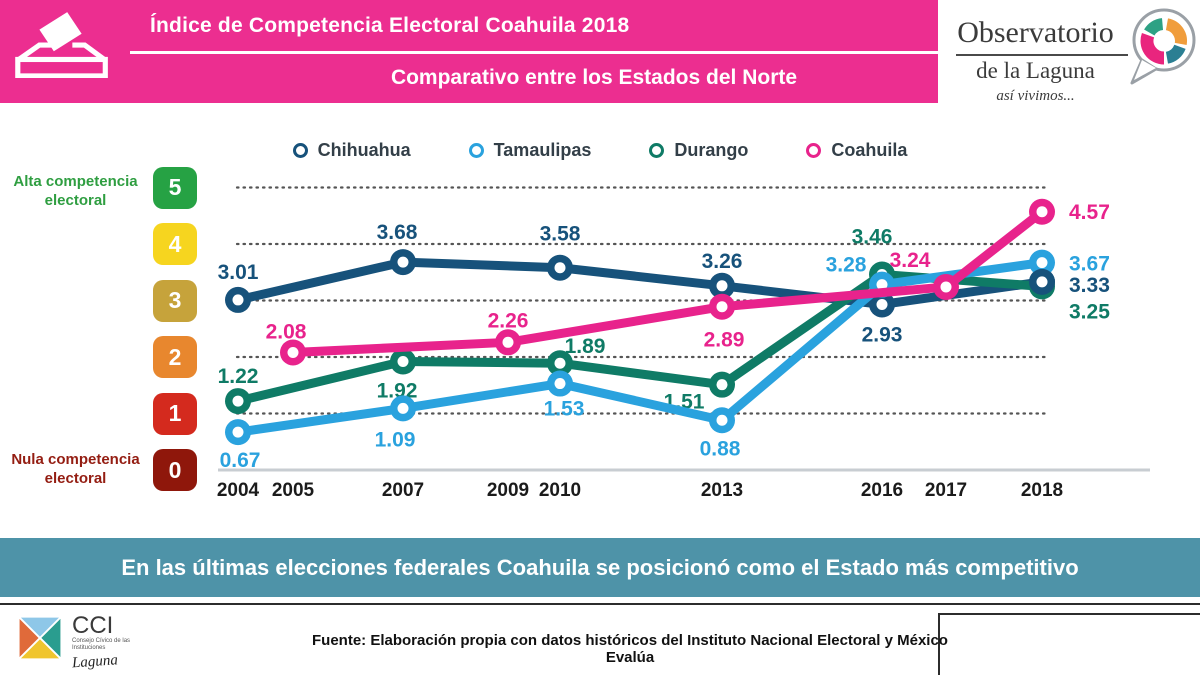  I want to click on legend-label: Durango, so click(711, 150).